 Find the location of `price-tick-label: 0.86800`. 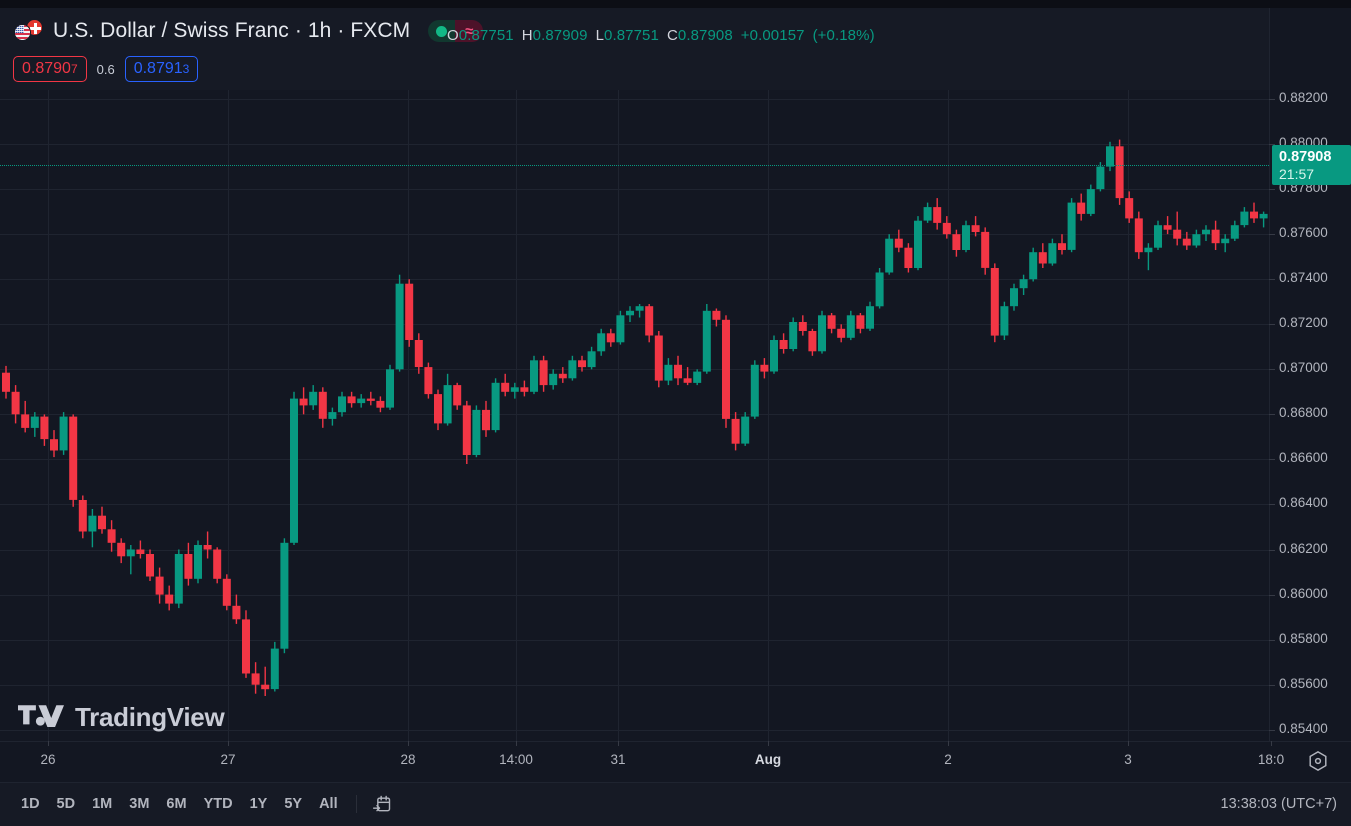

price-tick-label: 0.86800 is located at coordinates (1303, 413).